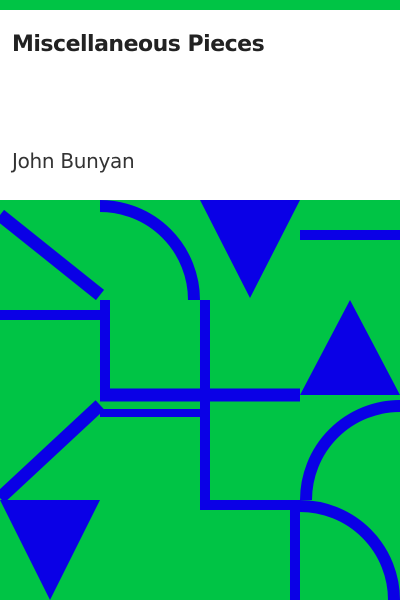 This screenshot has width=400, height=600. Describe the element at coordinates (138, 44) in the screenshot. I see `book-title: Miscellaneous Pieces` at that location.